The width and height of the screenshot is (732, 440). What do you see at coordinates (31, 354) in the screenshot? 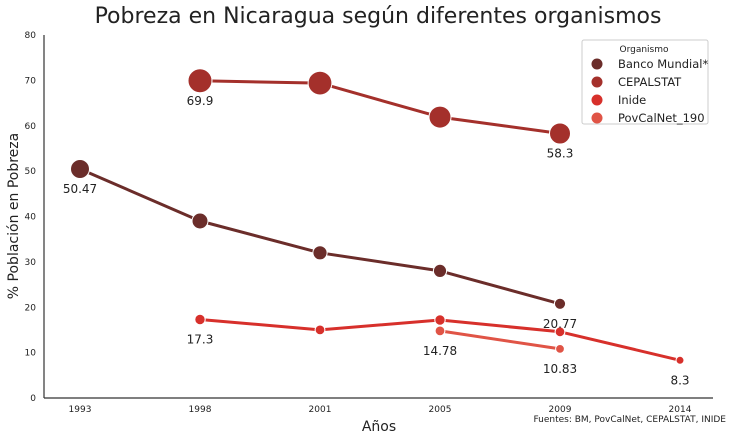
I see `y-tick-label: 10` at bounding box center [31, 354].